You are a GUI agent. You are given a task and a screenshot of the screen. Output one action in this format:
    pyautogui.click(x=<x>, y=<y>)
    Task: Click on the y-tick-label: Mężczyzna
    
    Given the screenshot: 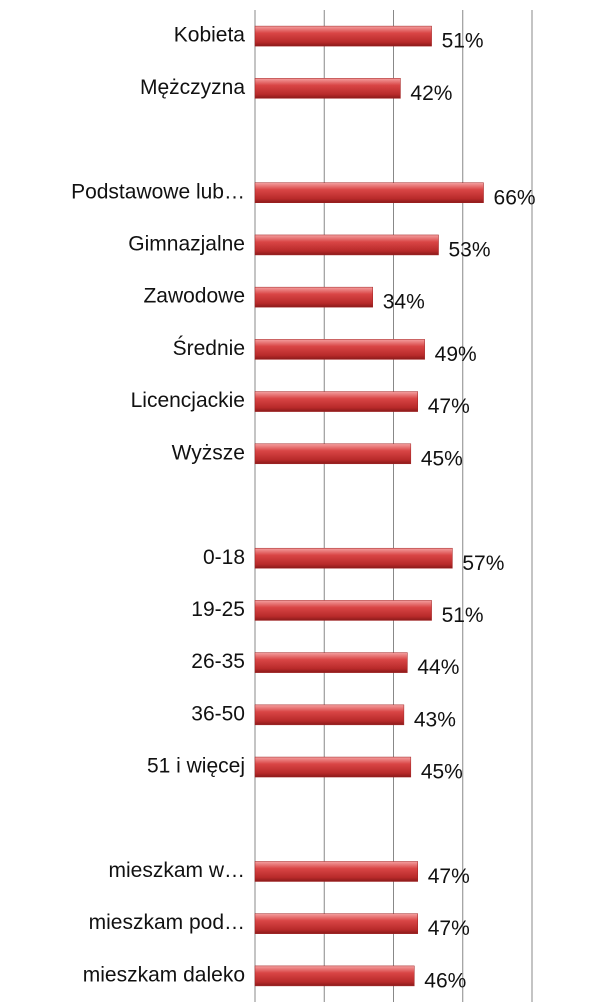 What is the action you would take?
    pyautogui.click(x=192, y=87)
    